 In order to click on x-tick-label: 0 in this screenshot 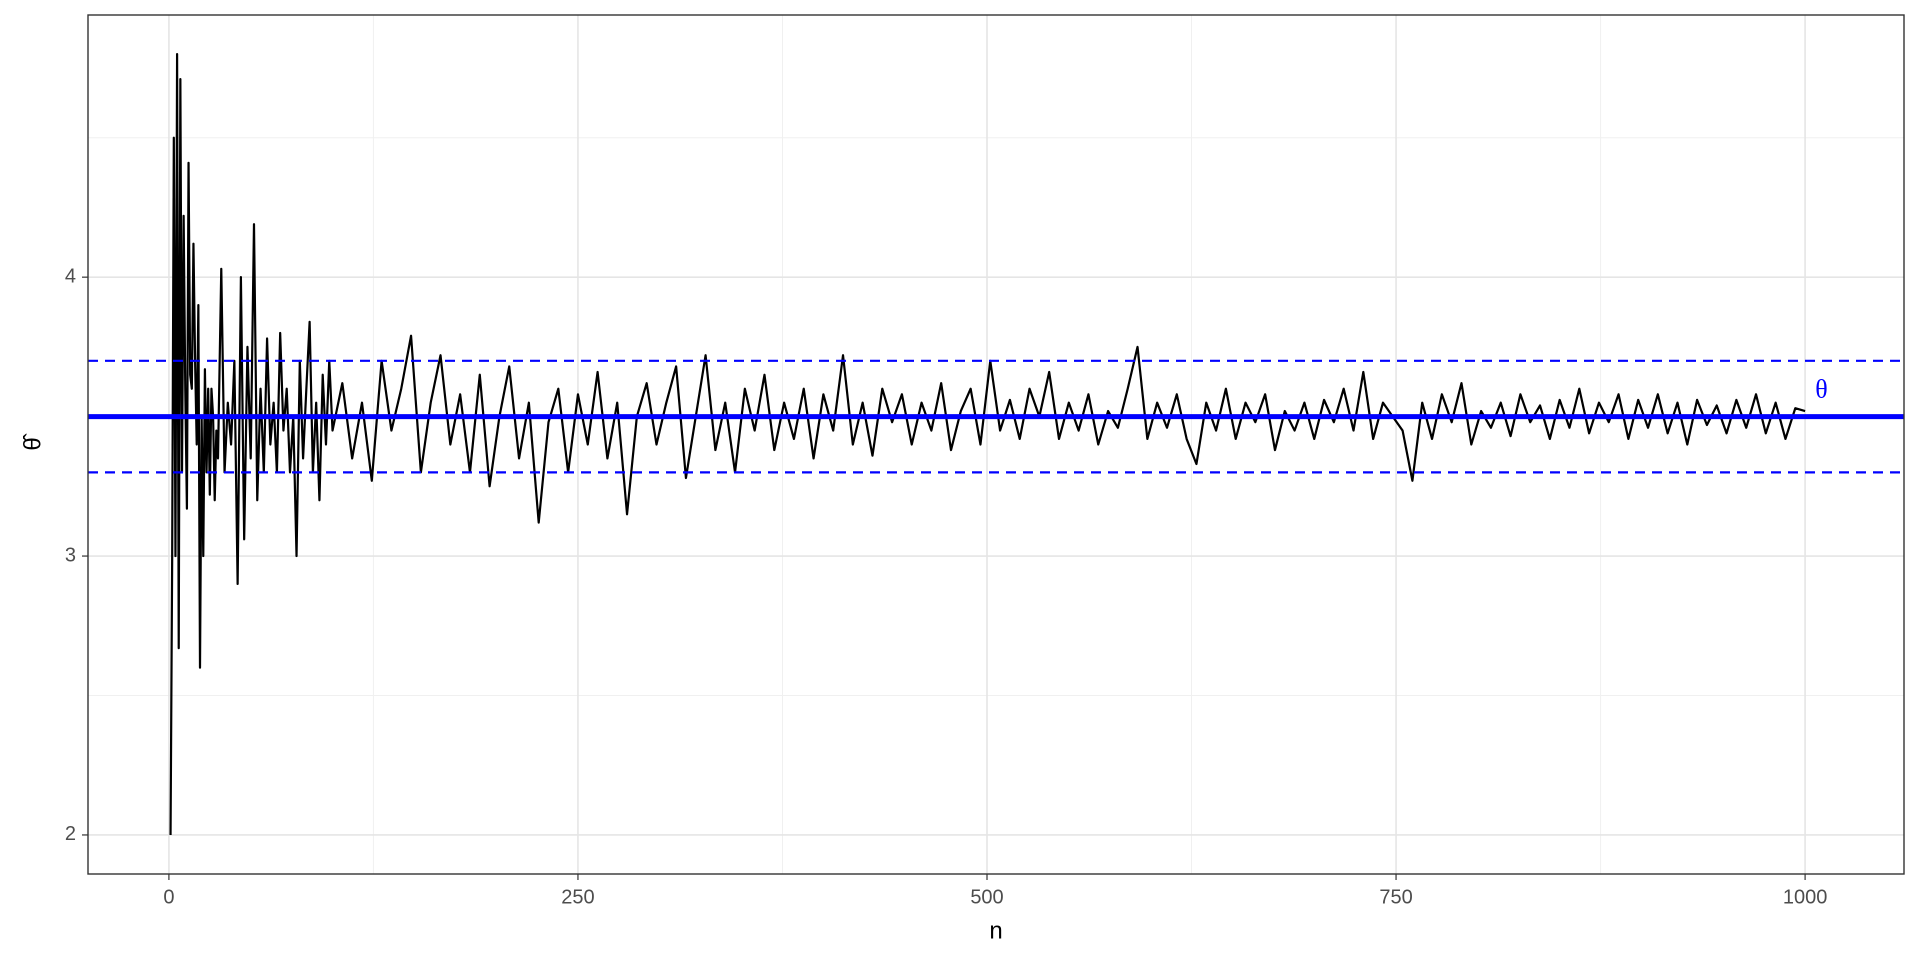, I will do `click(168, 897)`.